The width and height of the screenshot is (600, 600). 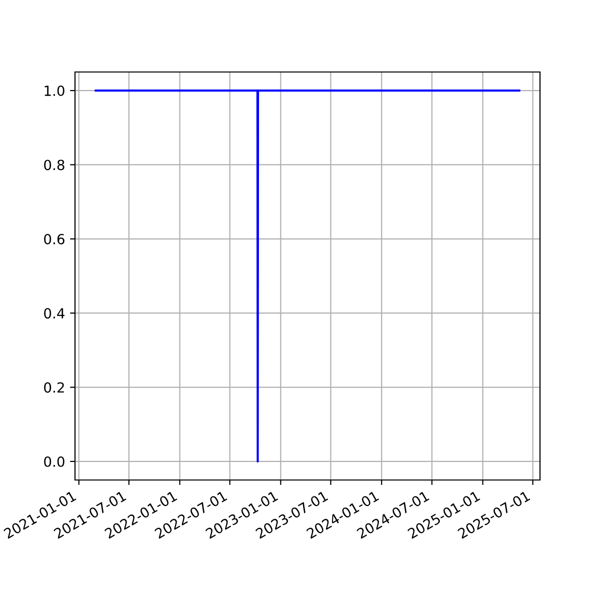 What do you see at coordinates (54, 313) in the screenshot?
I see `y-tick-label: 0.4` at bounding box center [54, 313].